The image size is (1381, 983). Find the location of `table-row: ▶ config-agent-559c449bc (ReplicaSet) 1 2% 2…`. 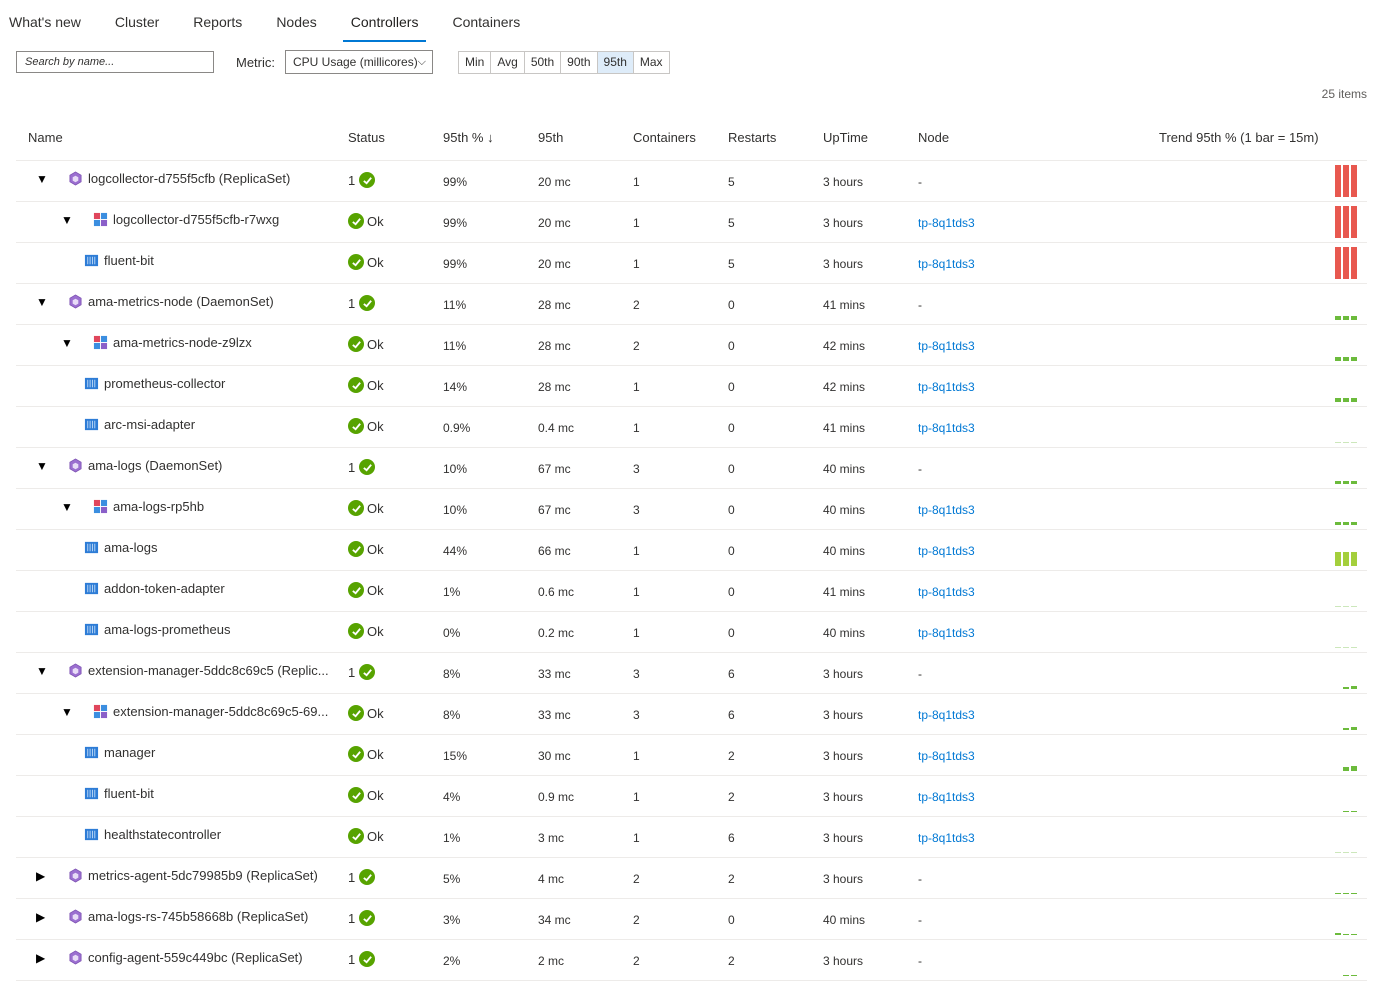

table-row: ▶ config-agent-559c449bc (ReplicaSet) 1 2% 2… is located at coordinates (691, 960).